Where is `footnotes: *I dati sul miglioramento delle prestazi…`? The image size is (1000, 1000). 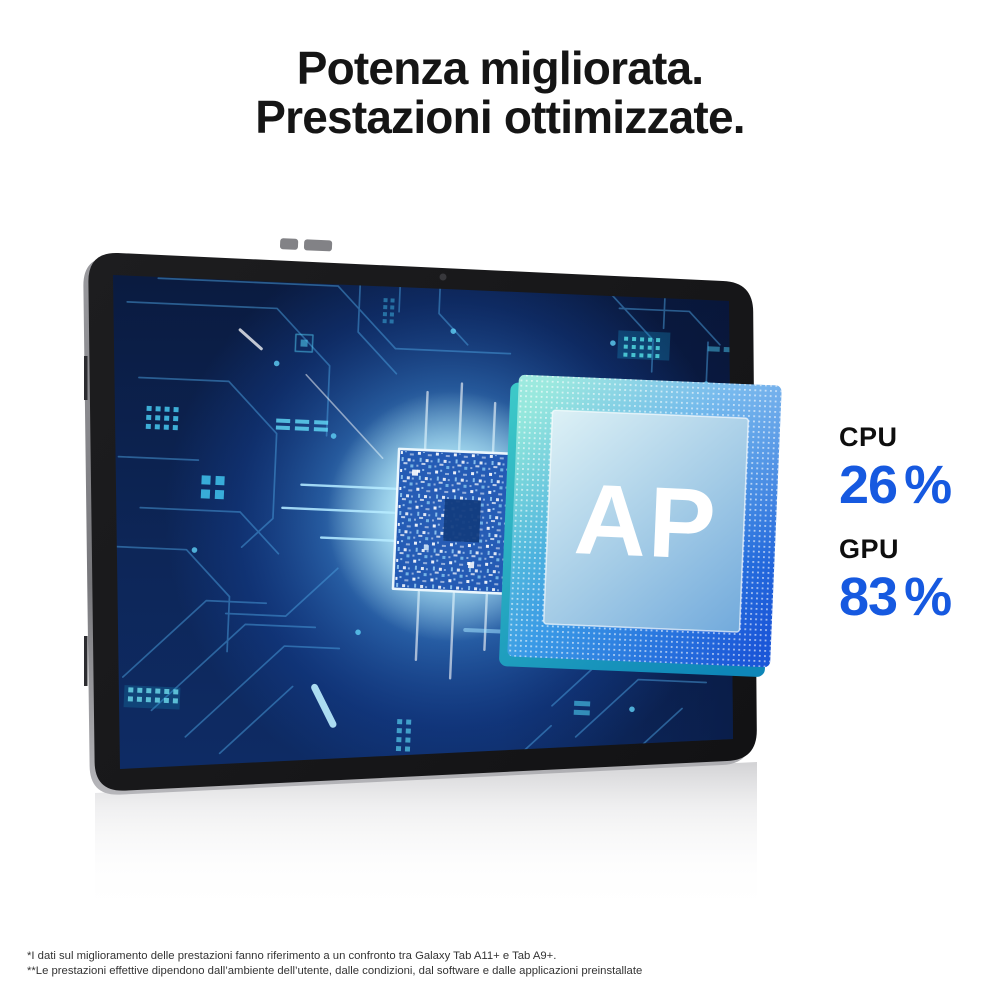
footnotes: *I dati sul miglioramento delle prestazi… is located at coordinates (387, 963).